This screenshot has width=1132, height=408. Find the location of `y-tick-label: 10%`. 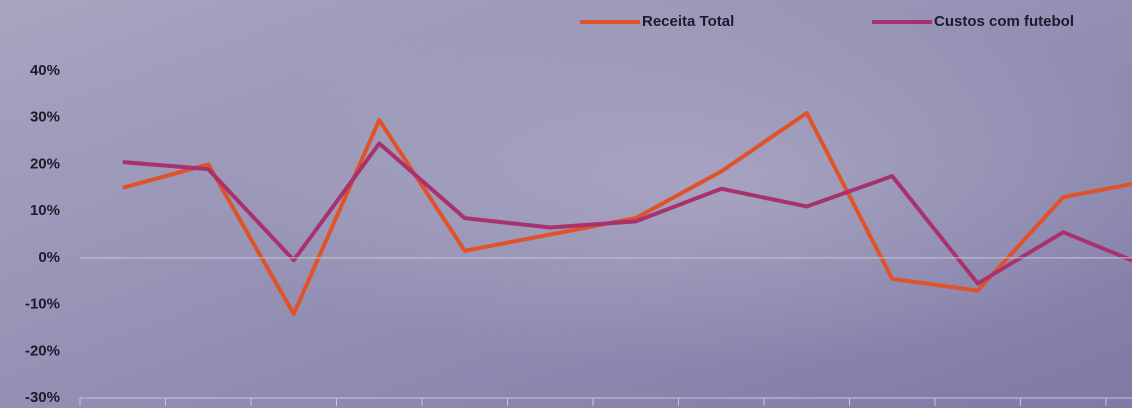

y-tick-label: 10% is located at coordinates (45, 210).